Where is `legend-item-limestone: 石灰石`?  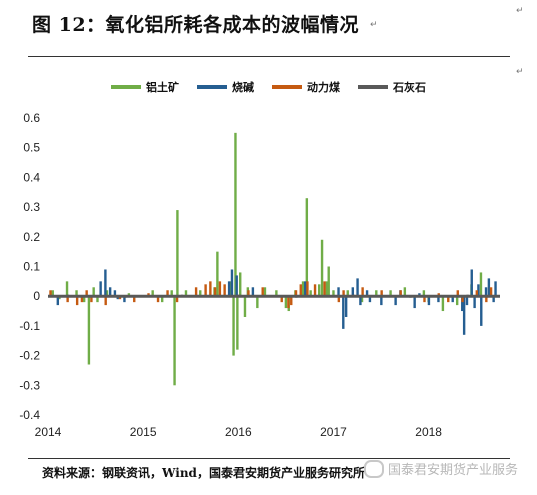
legend-item-limestone: 石灰石 is located at coordinates (392, 87).